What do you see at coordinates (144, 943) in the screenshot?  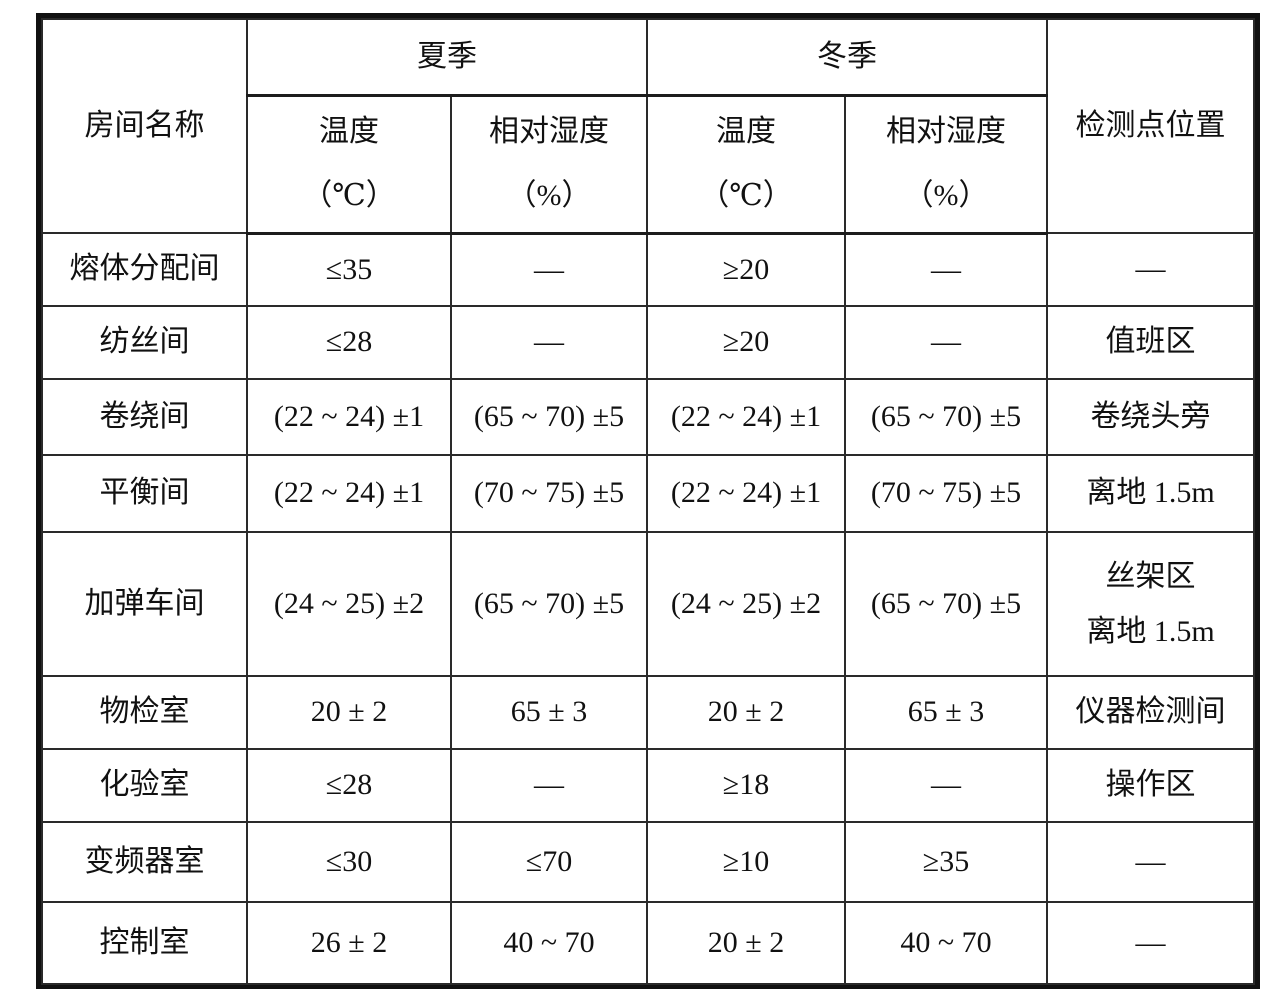 I see `cell-room: 控制室` at bounding box center [144, 943].